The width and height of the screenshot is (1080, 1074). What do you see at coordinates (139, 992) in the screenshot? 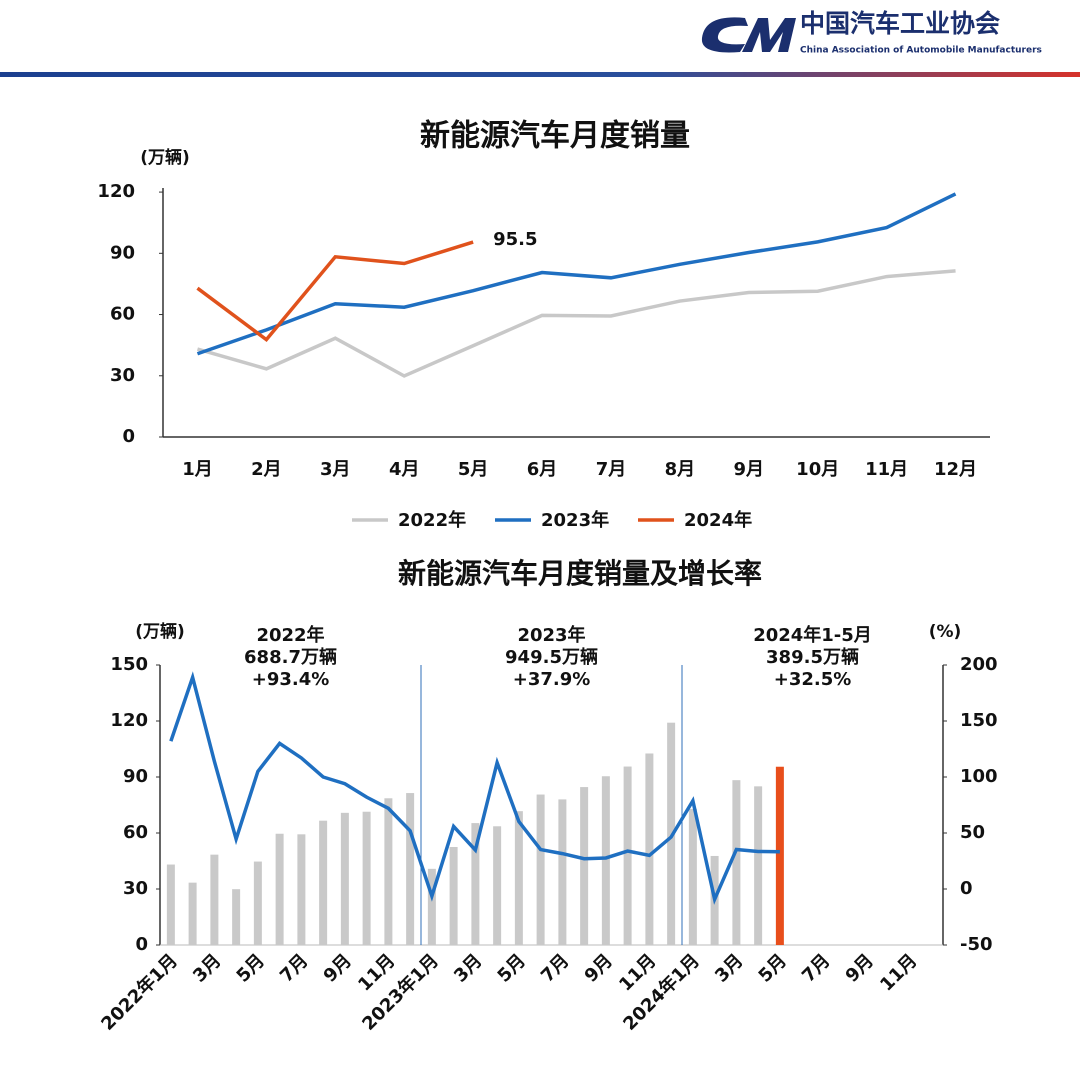
I see `x-tick-label: 2022年1月` at bounding box center [139, 992].